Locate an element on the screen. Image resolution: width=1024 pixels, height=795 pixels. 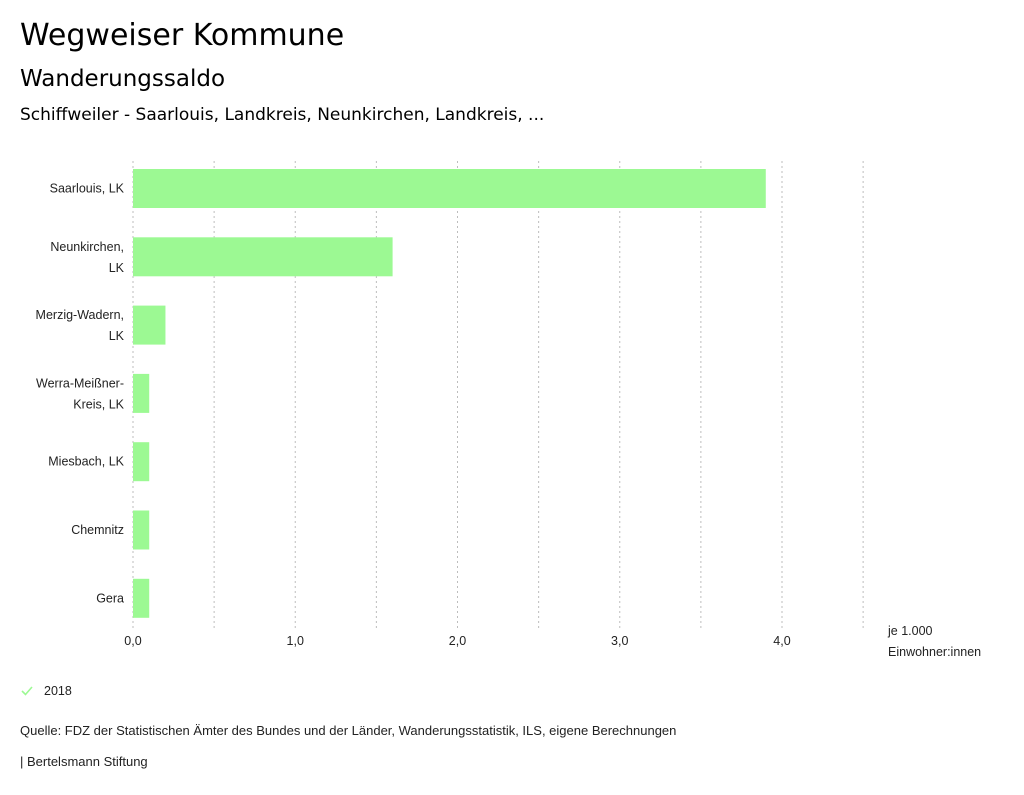
x-axis-unit-line1: je 1.000 is located at coordinates (910, 631).